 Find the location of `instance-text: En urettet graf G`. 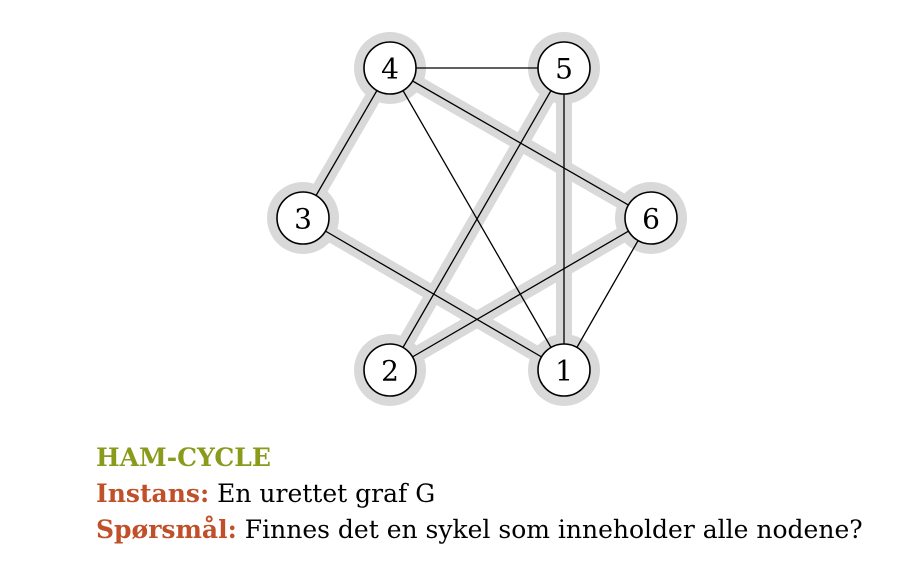

instance-text: En urettet graf G is located at coordinates (322, 493).